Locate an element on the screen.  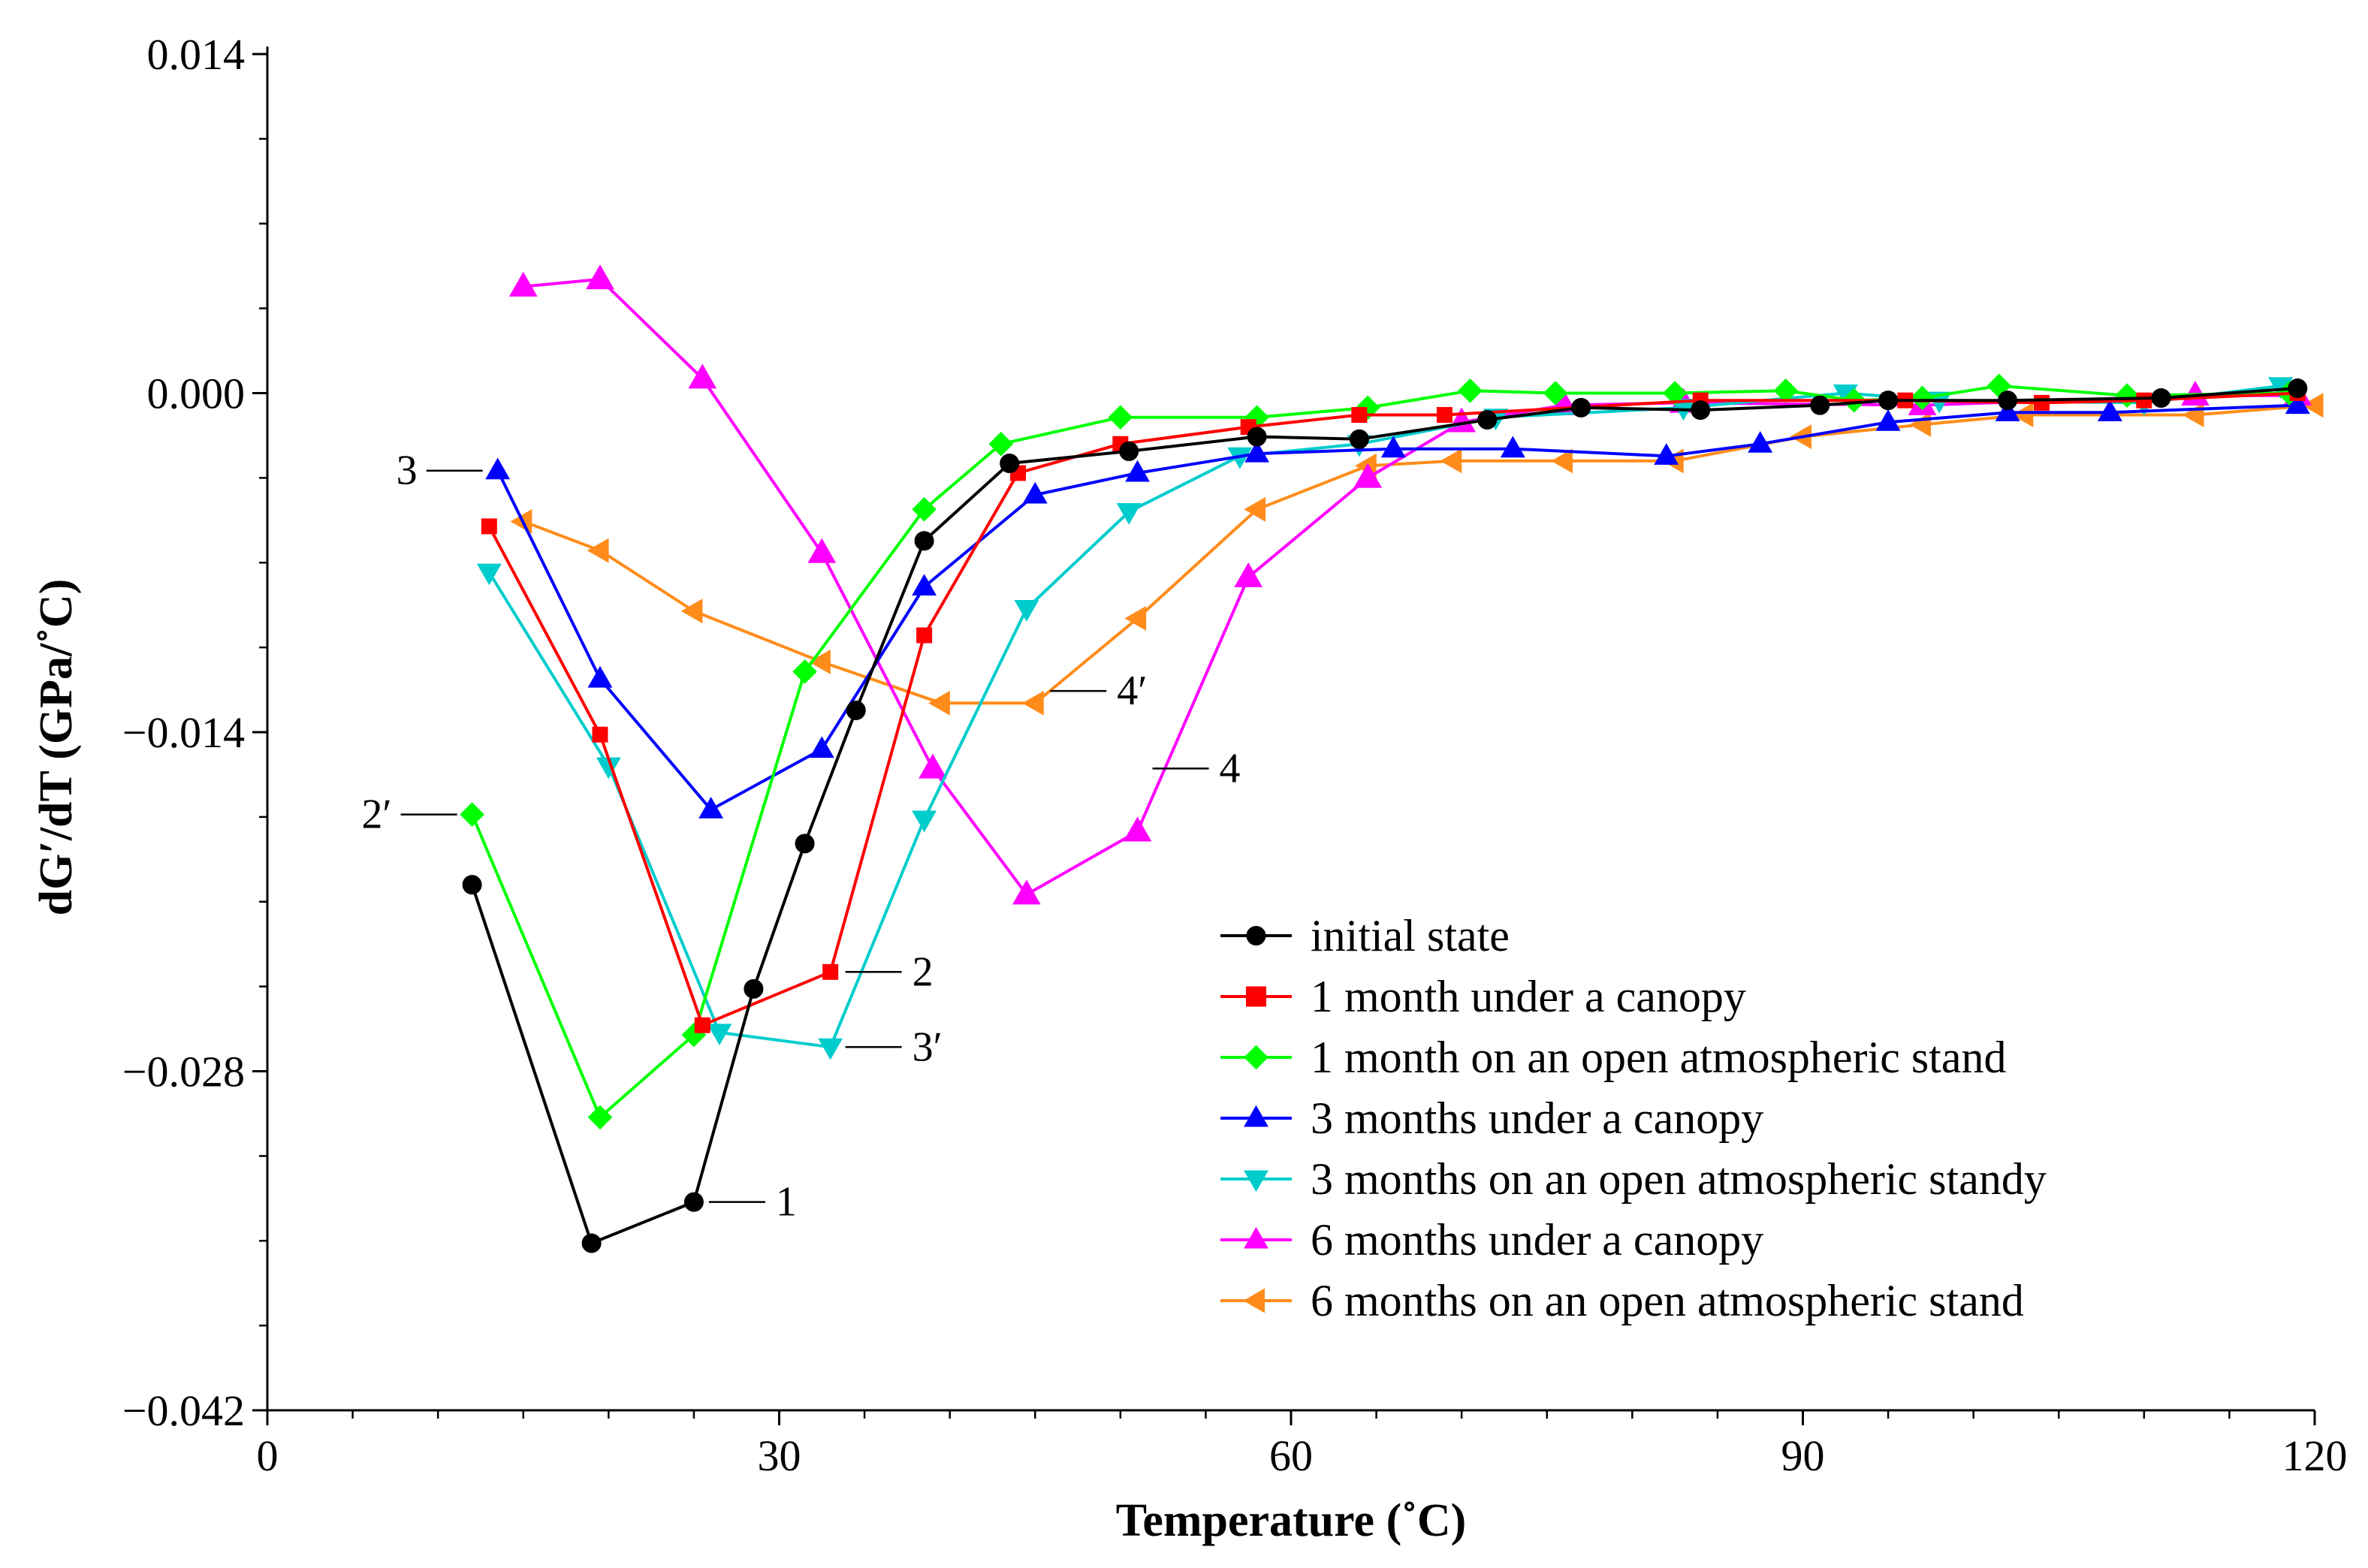
y-axis-title: dG′/dT (GPa/˚C) is located at coordinates (56, 748).